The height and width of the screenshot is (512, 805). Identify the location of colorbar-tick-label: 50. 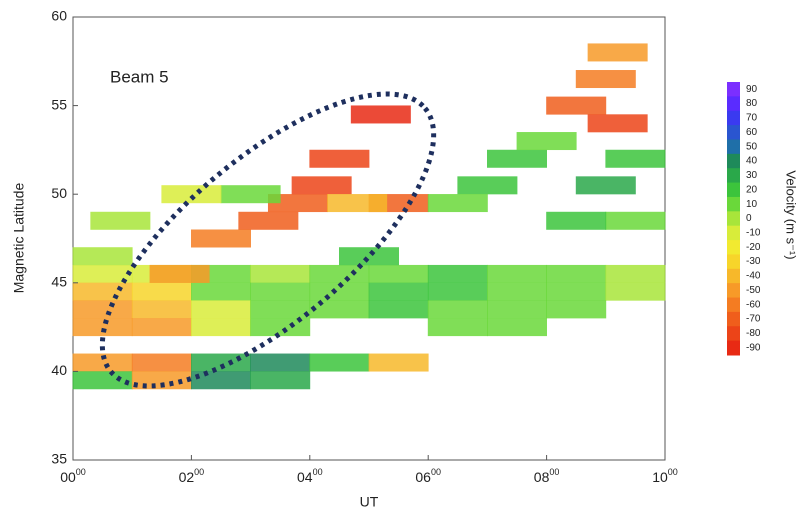
(752, 146).